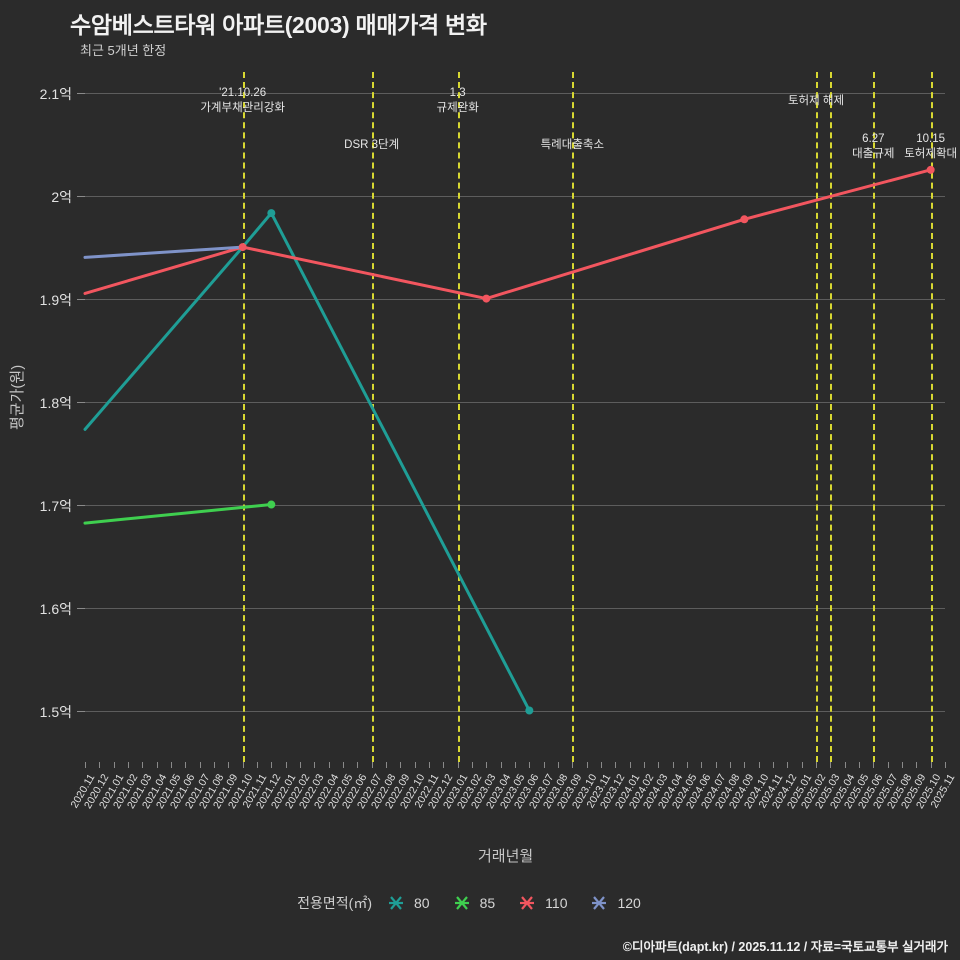 The height and width of the screenshot is (960, 960). I want to click on event-annotation: 1.3 규제완화, so click(457, 101).